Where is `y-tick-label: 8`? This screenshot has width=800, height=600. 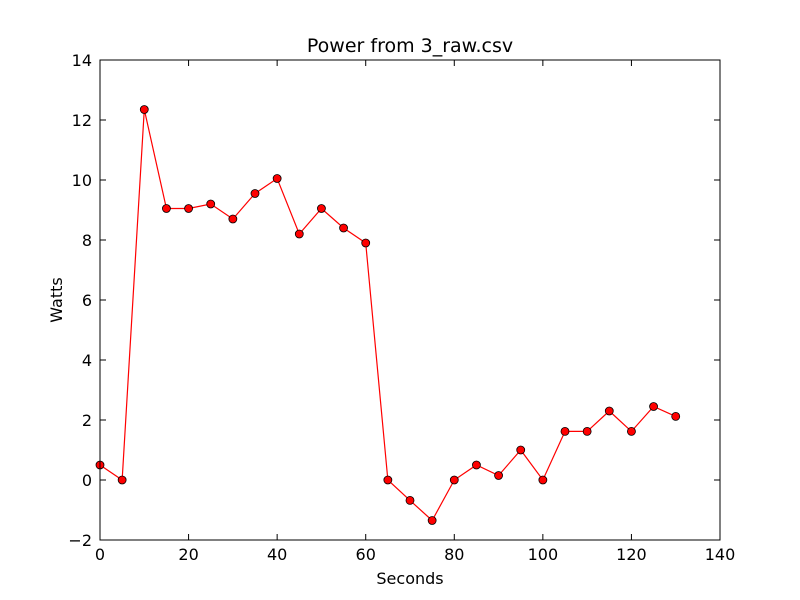 y-tick-label: 8 is located at coordinates (87, 240).